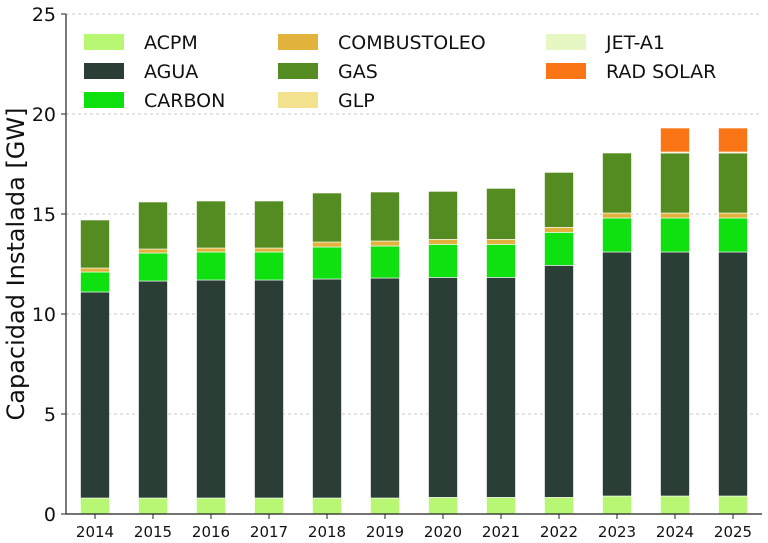 The height and width of the screenshot is (543, 768). I want to click on x-tick-label: 2020, so click(443, 532).